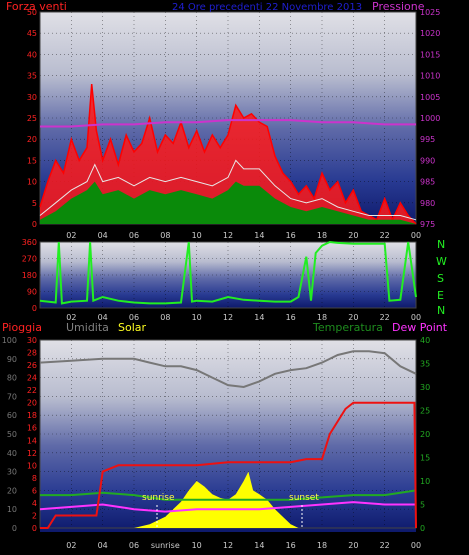  What do you see at coordinates (32, 97) in the screenshot?
I see `wind-y-tick: 30` at bounding box center [32, 97].